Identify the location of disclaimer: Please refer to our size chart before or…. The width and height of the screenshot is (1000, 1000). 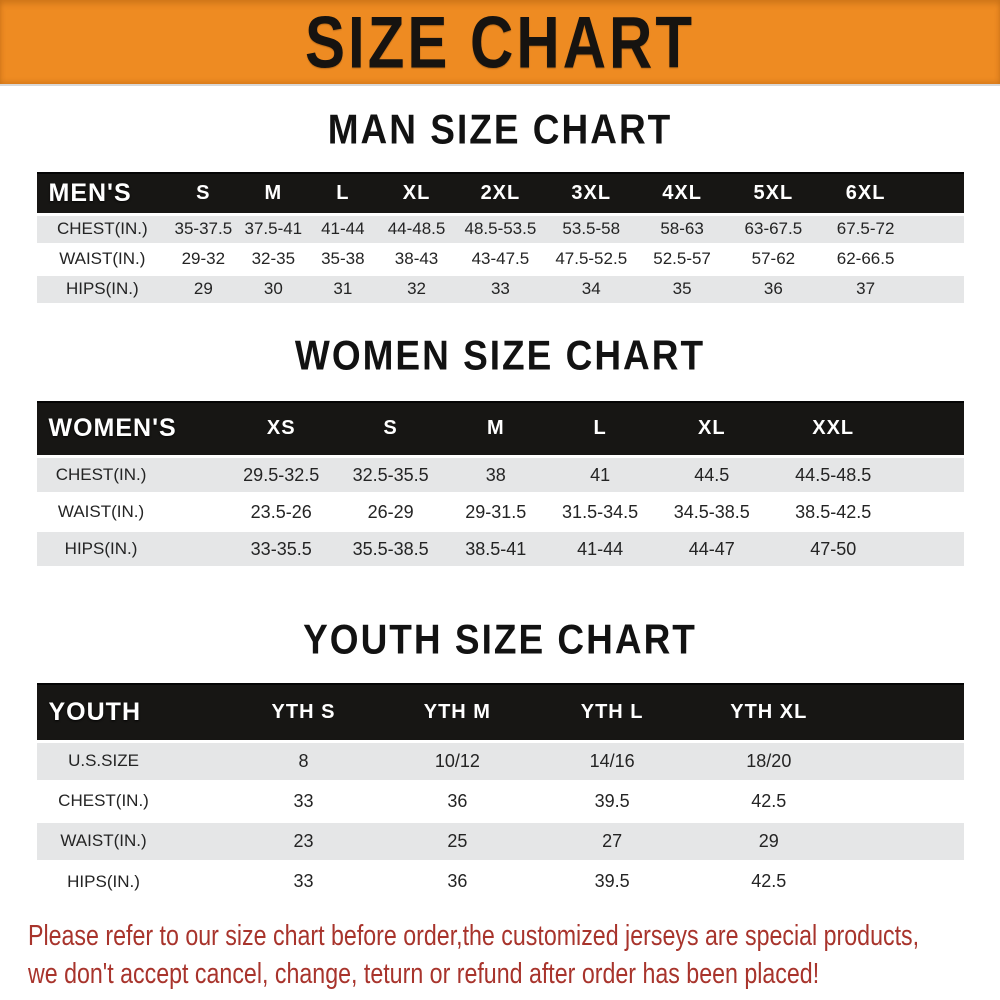
(500, 955).